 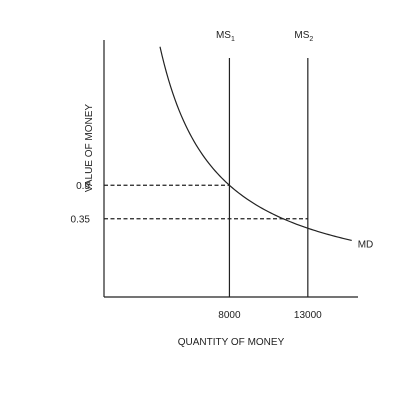 I want to click on x-tick-label-1: 8000, so click(x=229, y=315).